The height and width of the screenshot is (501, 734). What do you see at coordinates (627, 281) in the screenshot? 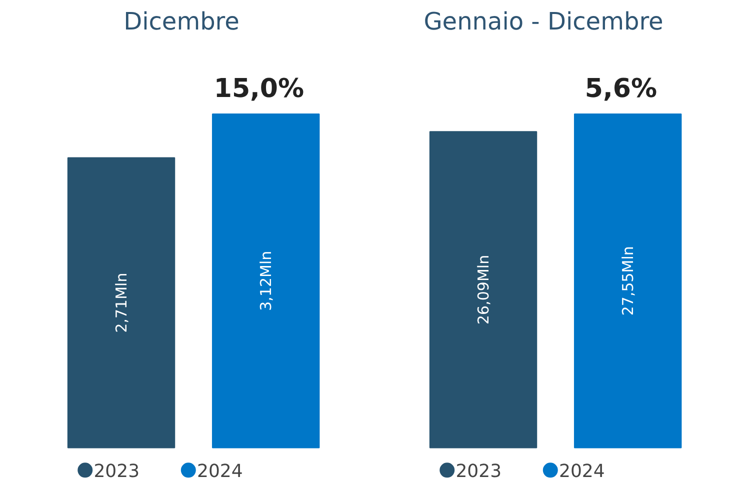
I see `data-label: 27,55Mln` at bounding box center [627, 281].